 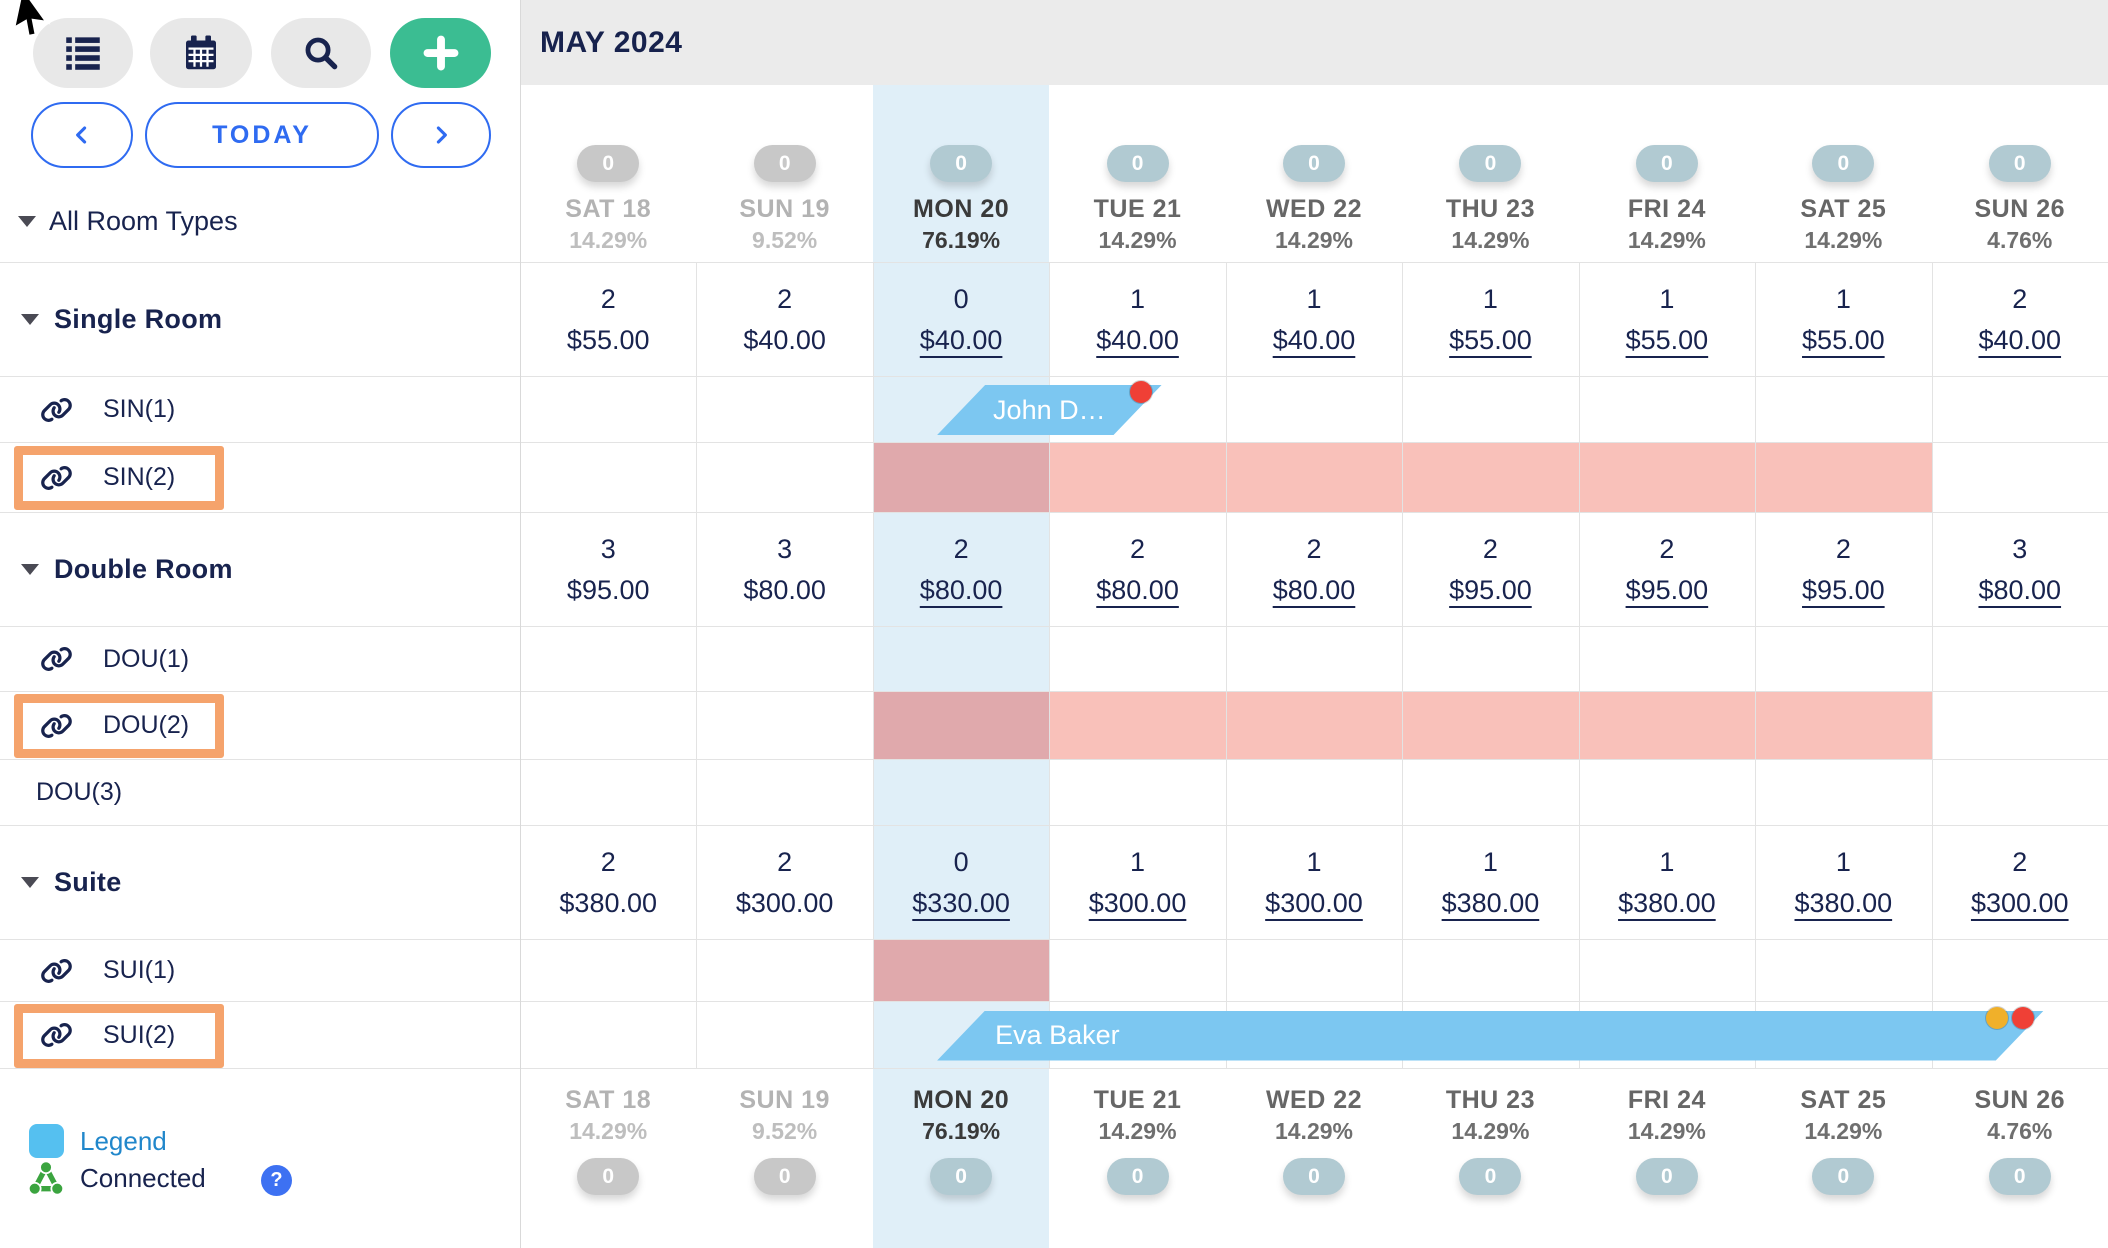 I want to click on collapse-chevron-icon, so click(x=30, y=882).